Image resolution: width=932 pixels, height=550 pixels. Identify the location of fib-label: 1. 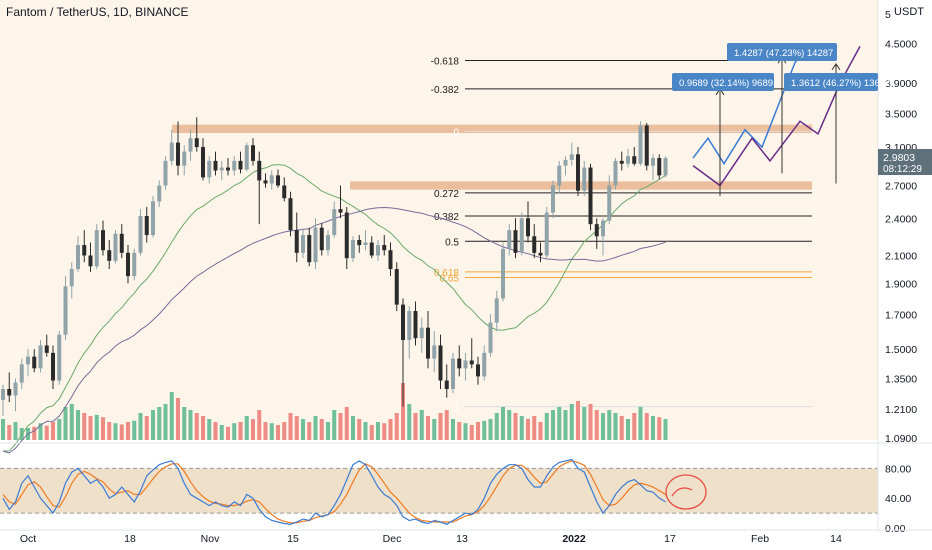
(456, 408).